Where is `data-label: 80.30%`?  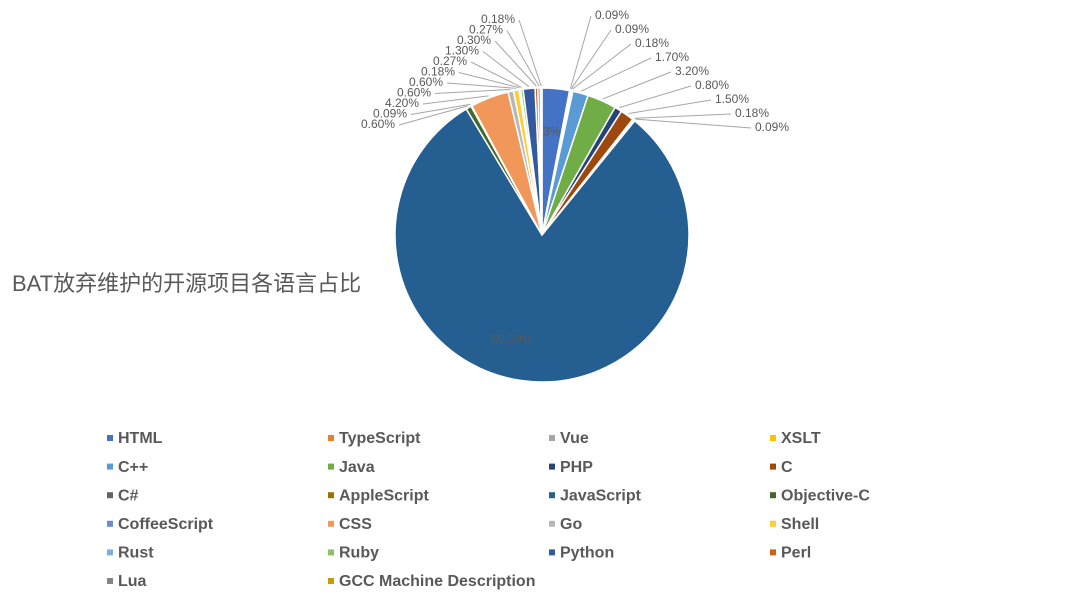
data-label: 80.30% is located at coordinates (512, 339).